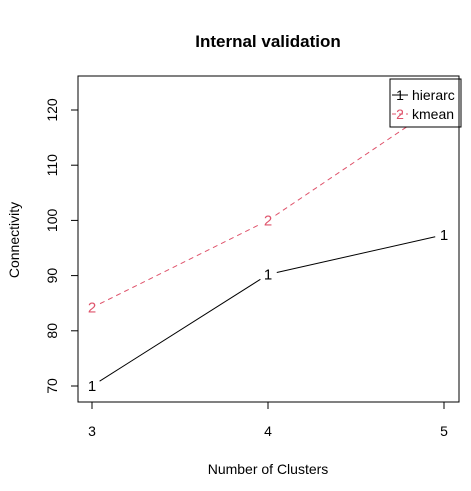 The image size is (471, 491). What do you see at coordinates (433, 114) in the screenshot?
I see `legend-label: kmean` at bounding box center [433, 114].